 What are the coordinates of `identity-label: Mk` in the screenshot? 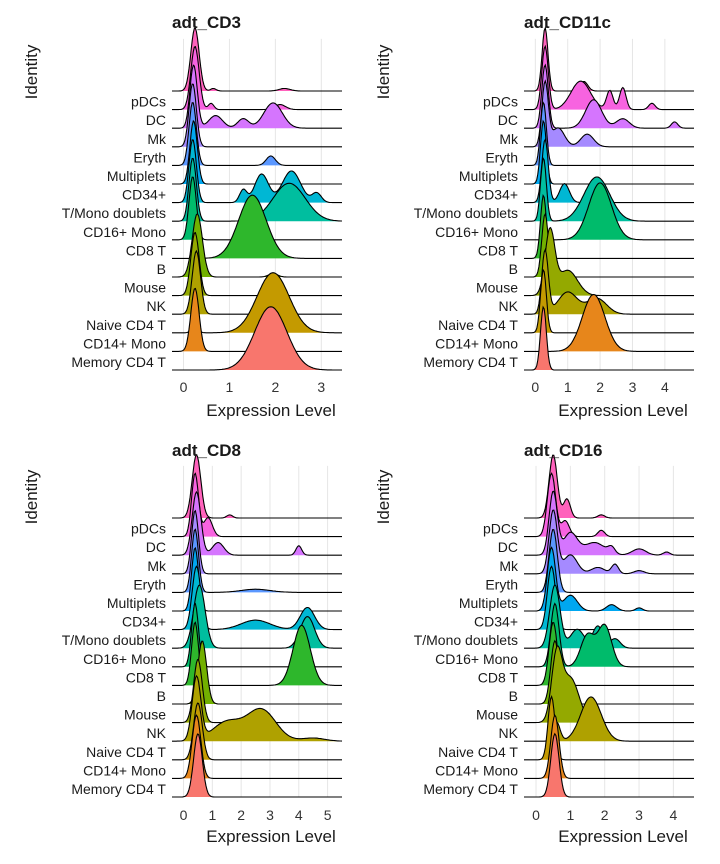 It's located at (157, 566).